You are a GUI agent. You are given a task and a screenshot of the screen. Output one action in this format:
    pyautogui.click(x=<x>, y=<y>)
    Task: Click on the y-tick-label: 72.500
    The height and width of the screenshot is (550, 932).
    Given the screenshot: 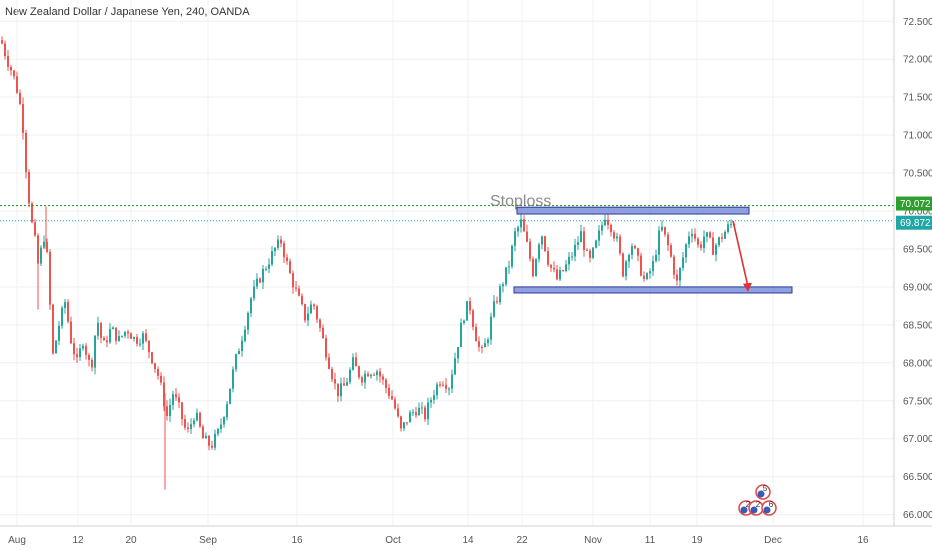 What is the action you would take?
    pyautogui.click(x=917, y=22)
    